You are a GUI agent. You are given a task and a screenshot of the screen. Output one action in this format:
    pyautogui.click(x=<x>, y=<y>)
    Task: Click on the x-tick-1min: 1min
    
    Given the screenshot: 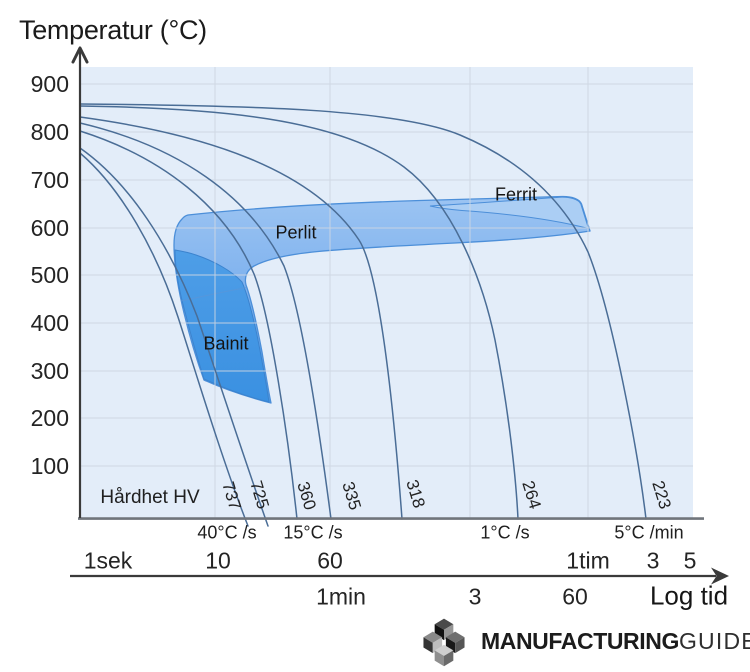 What is the action you would take?
    pyautogui.click(x=341, y=596)
    